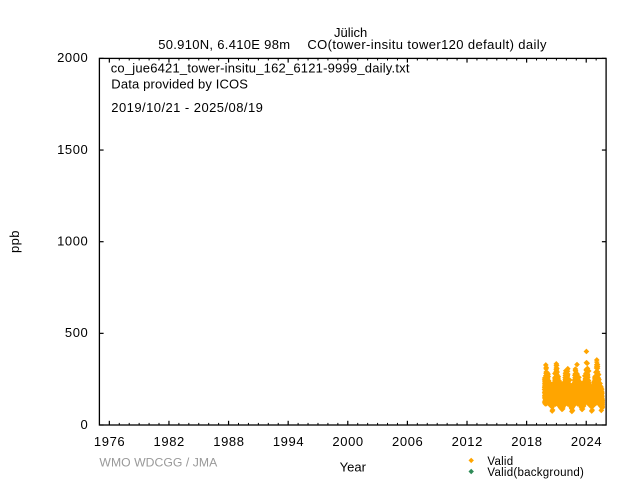 This screenshot has height=480, width=640. I want to click on svg-text: ppb, so click(14, 241).